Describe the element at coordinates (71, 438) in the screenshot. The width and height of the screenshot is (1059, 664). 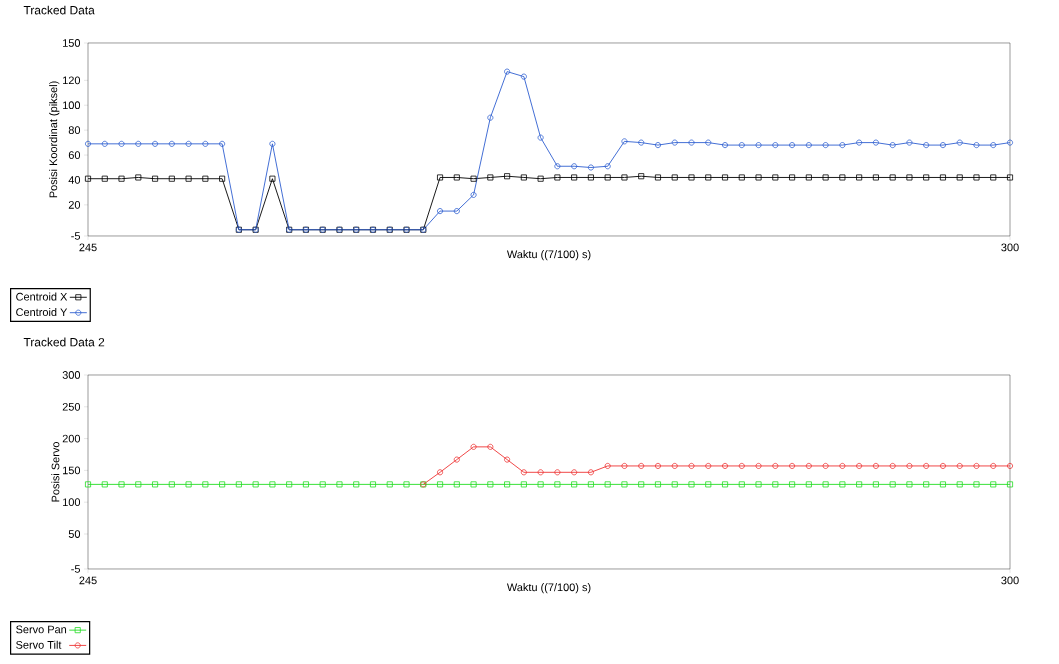
I see `y-tick-label: 200` at that location.